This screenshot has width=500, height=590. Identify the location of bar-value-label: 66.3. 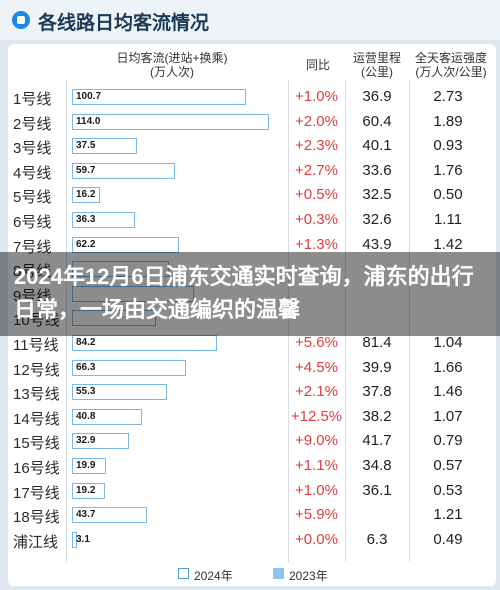
(86, 367).